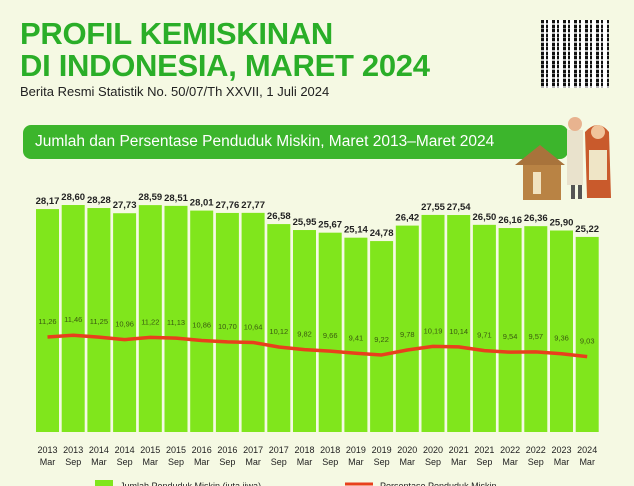 Image resolution: width=634 pixels, height=486 pixels. What do you see at coordinates (176, 33) in the screenshot?
I see `title-line-1: PROFIL KEMISKINAN` at bounding box center [176, 33].